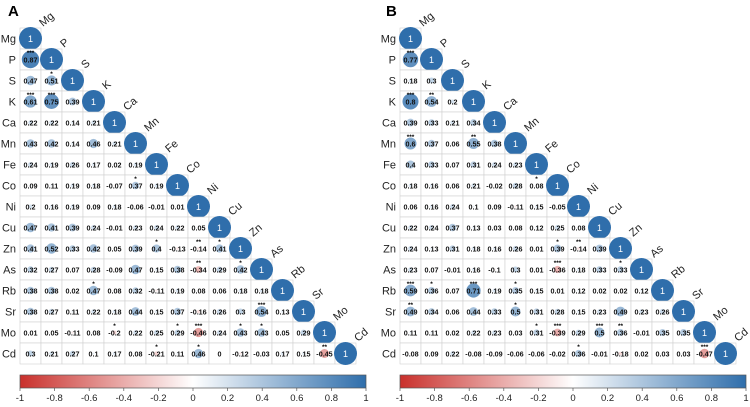 The height and width of the screenshot is (407, 750). I want to click on row-label: Ca, so click(9, 124).